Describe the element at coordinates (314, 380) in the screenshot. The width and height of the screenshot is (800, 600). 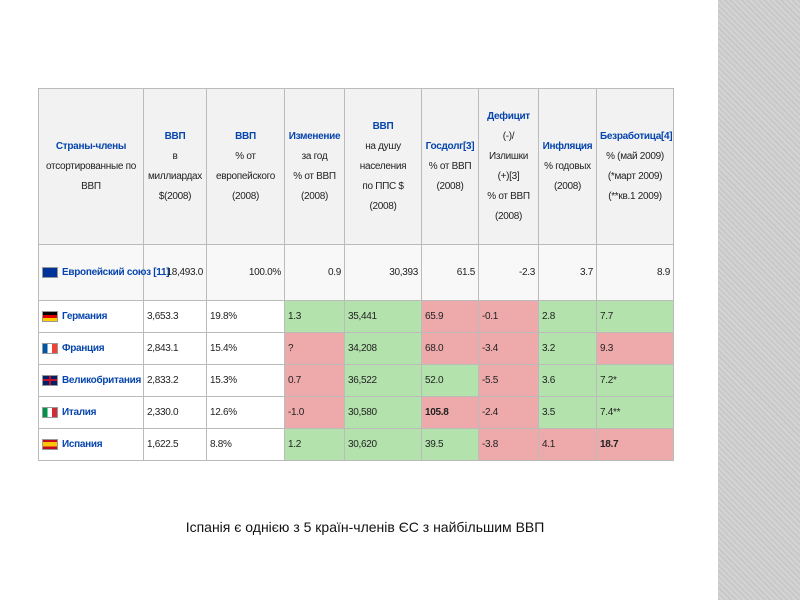
I see `cell: 0.7` at that location.